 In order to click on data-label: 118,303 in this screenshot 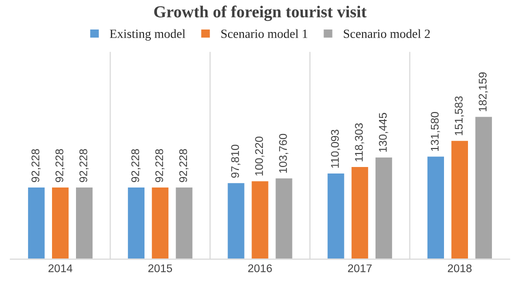, I will do `click(359, 142)`.